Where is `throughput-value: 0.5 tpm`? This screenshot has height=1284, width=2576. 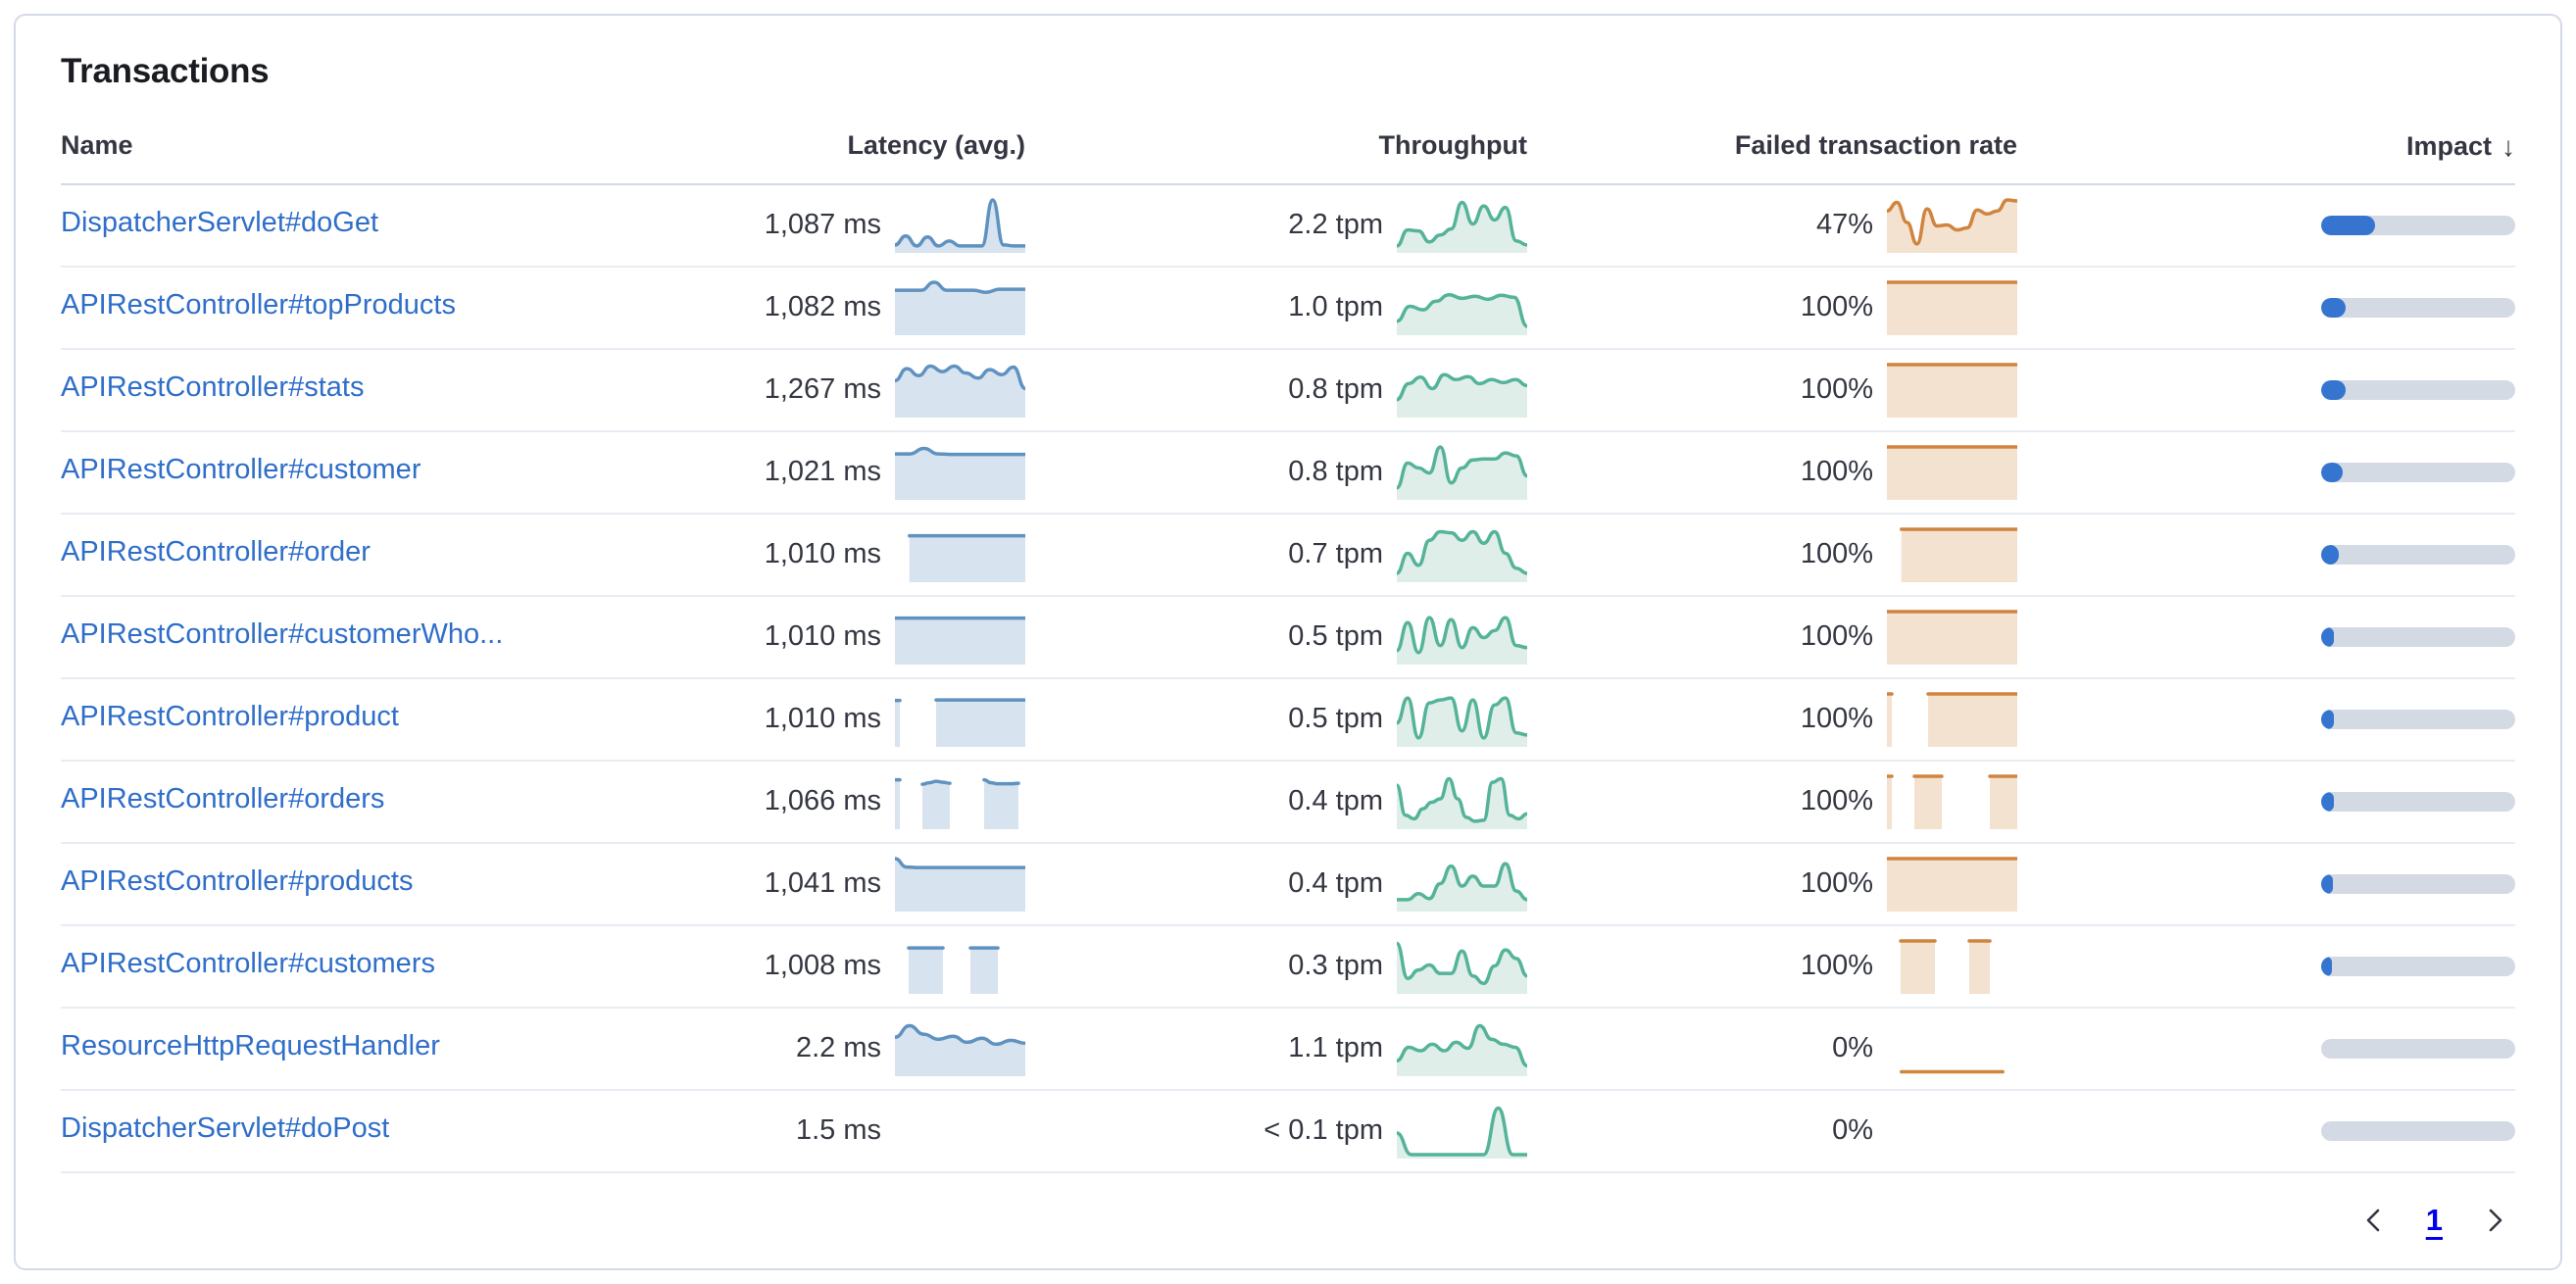
throughput-value: 0.5 tpm is located at coordinates (1335, 636).